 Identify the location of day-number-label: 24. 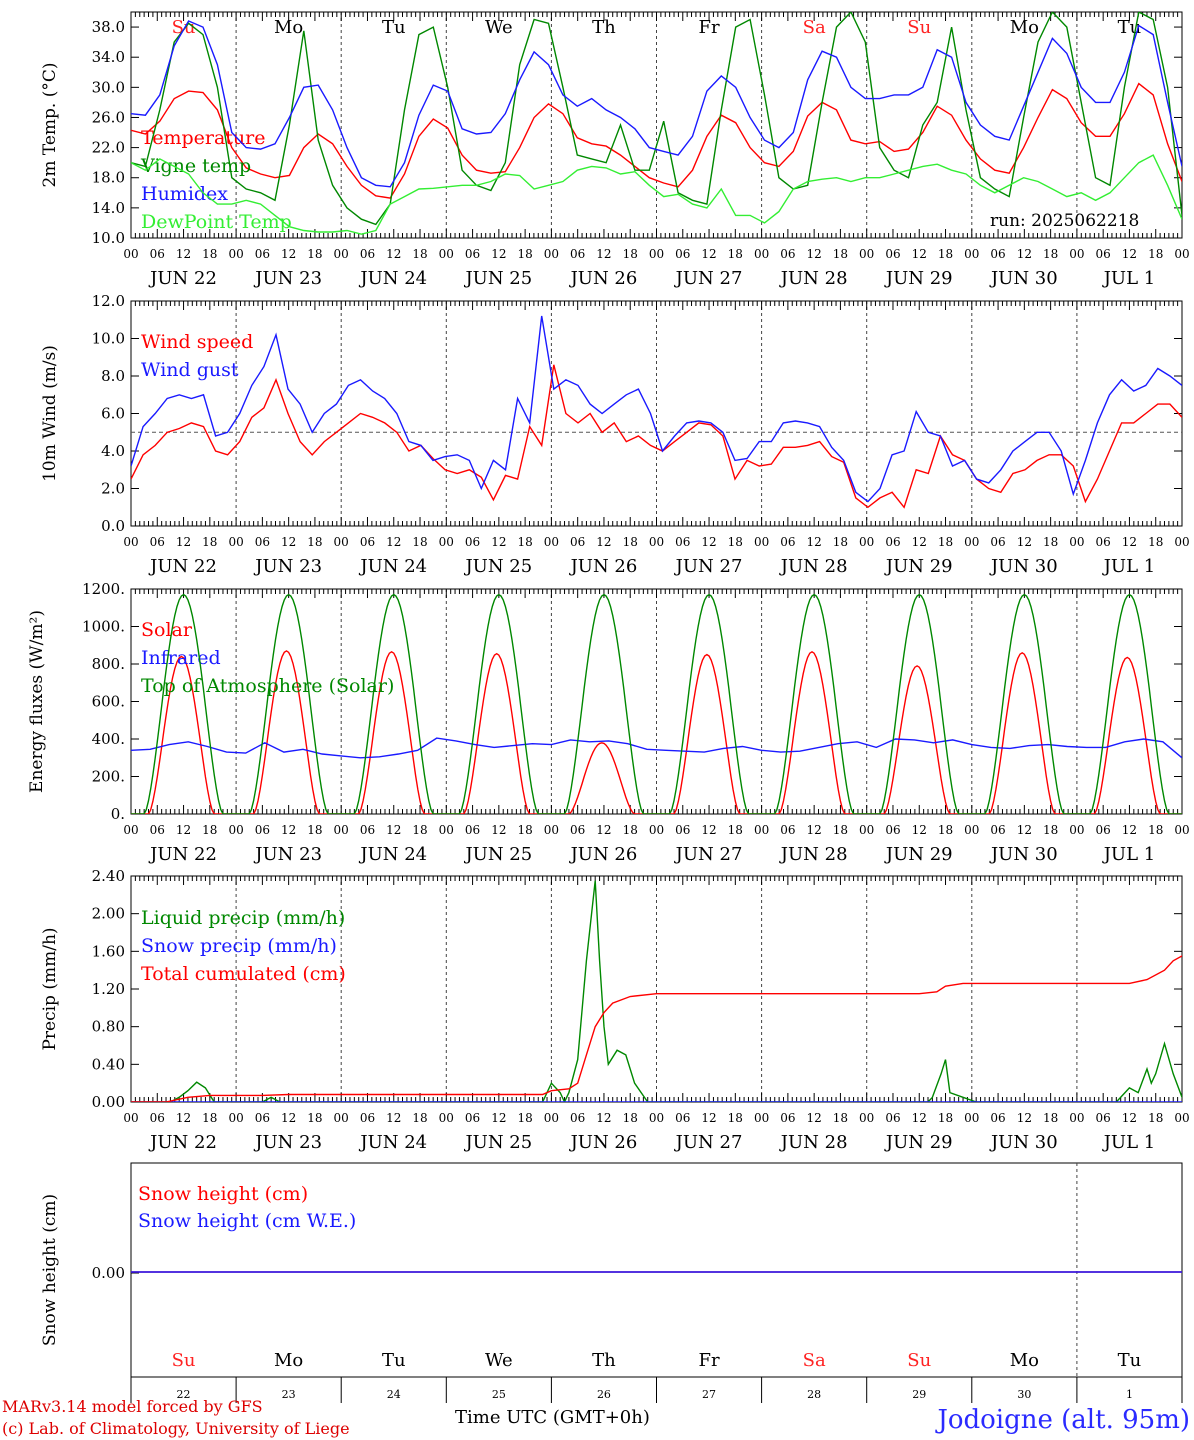
(394, 1394).